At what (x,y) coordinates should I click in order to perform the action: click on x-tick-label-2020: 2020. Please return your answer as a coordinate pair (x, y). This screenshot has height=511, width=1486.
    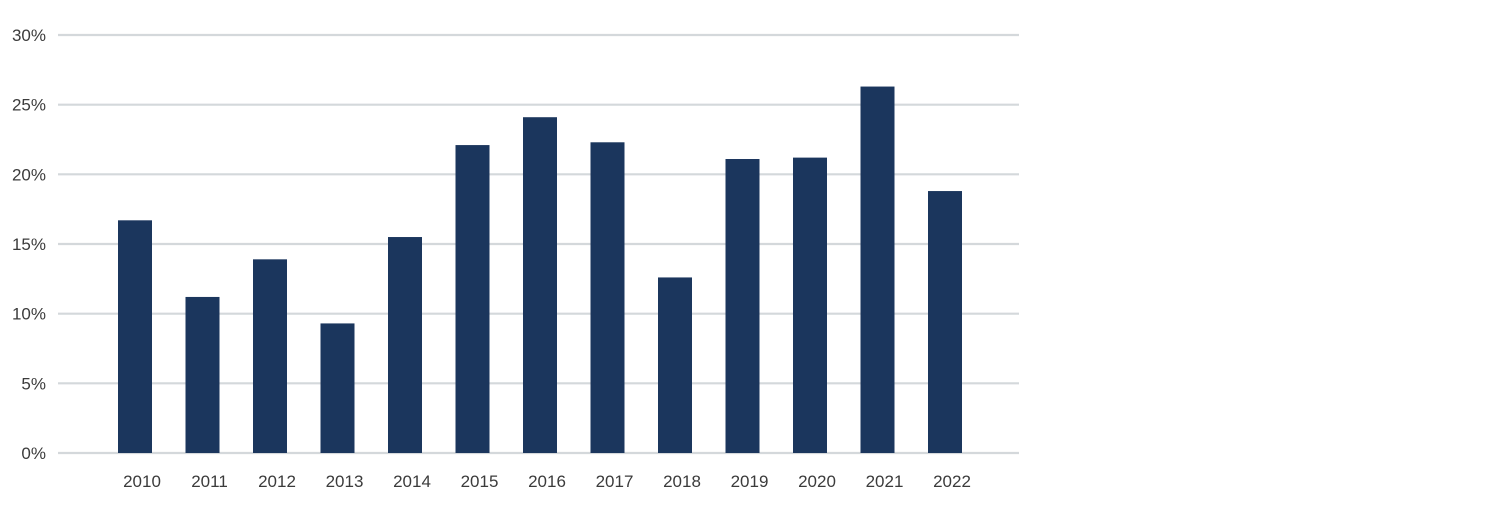
    Looking at the image, I should click on (817, 481).